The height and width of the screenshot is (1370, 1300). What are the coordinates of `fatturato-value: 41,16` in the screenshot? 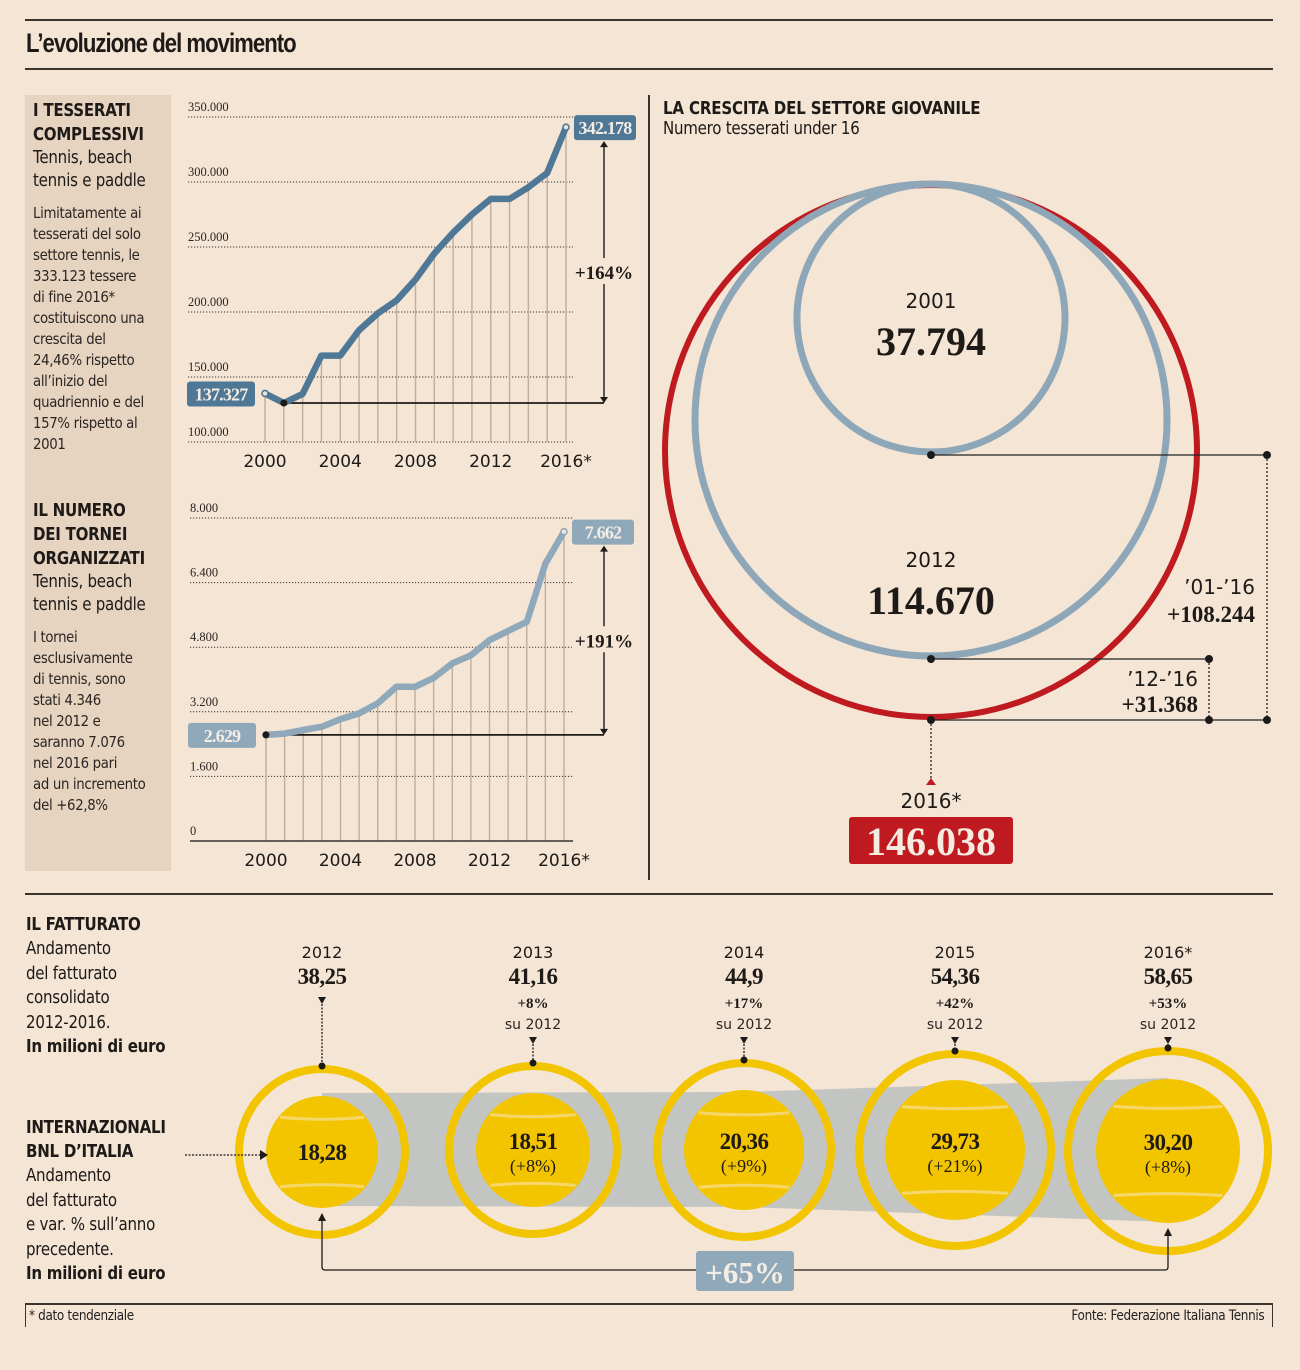 It's located at (533, 976).